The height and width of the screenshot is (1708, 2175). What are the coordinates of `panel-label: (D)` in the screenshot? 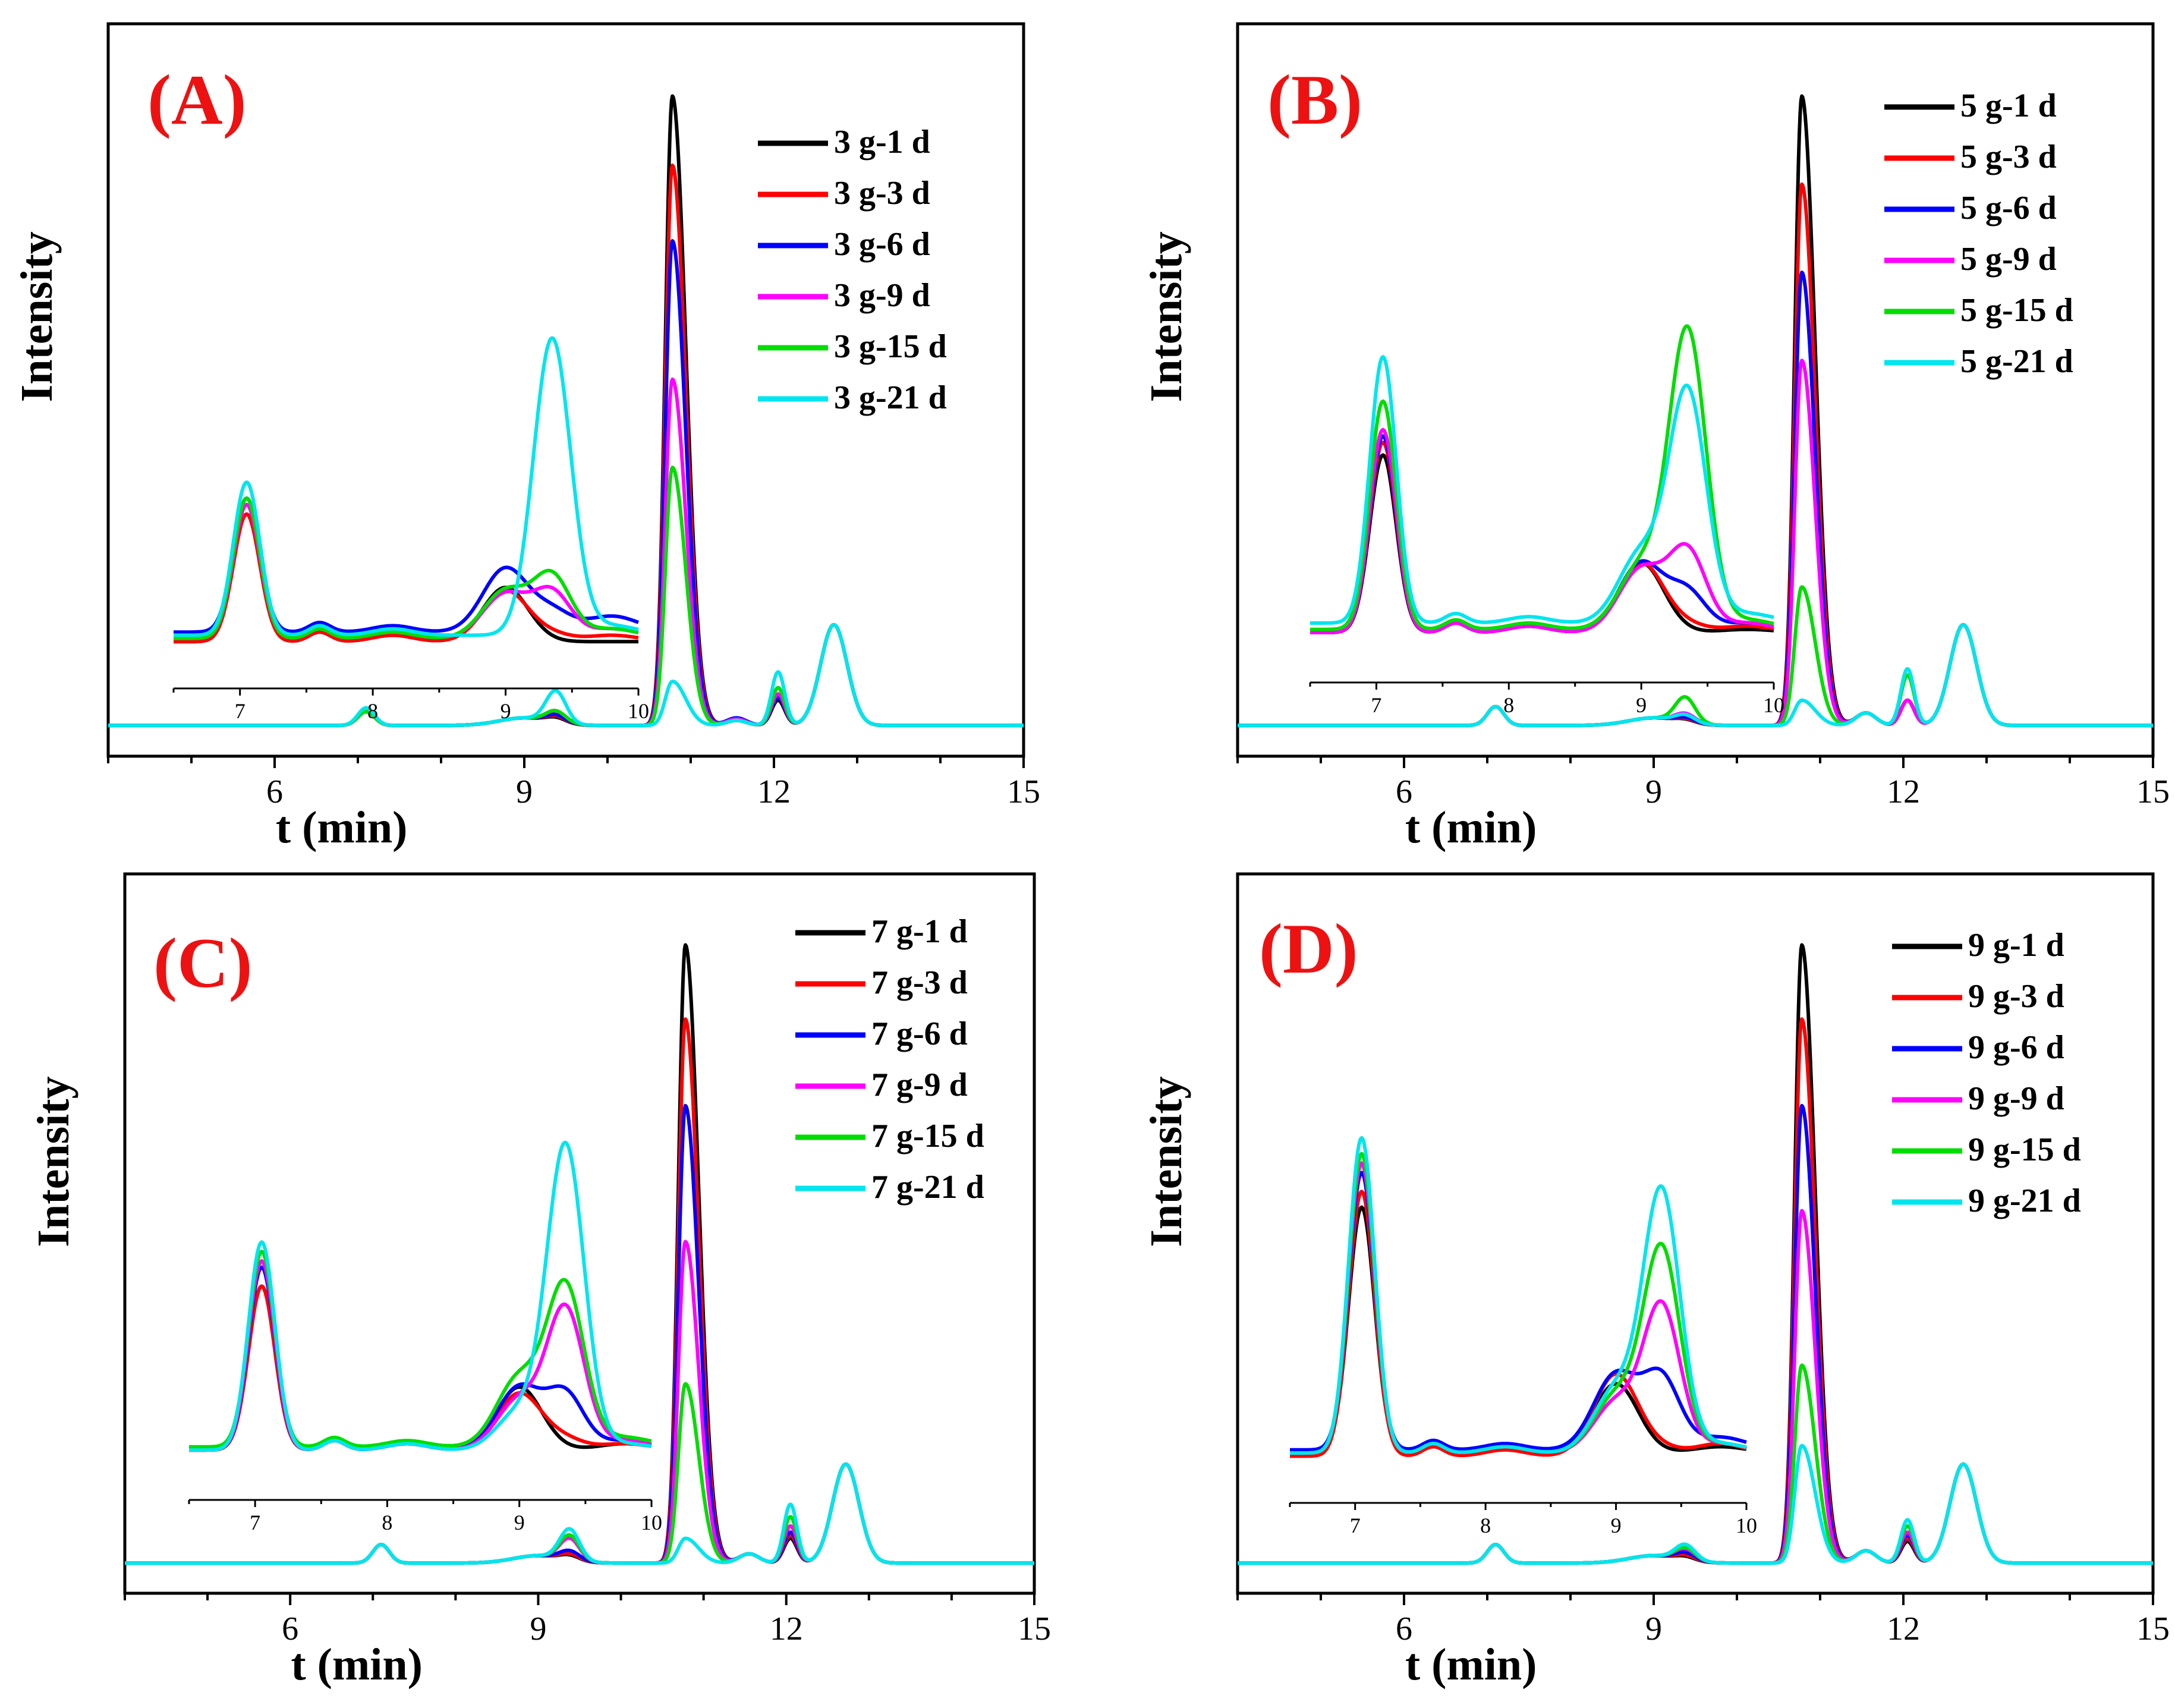 It's located at (1309, 948).